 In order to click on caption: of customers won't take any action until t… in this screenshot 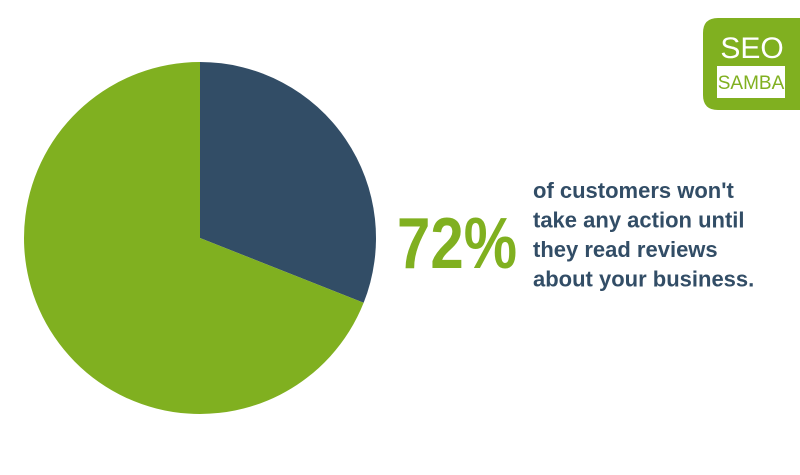, I will do `click(643, 235)`.